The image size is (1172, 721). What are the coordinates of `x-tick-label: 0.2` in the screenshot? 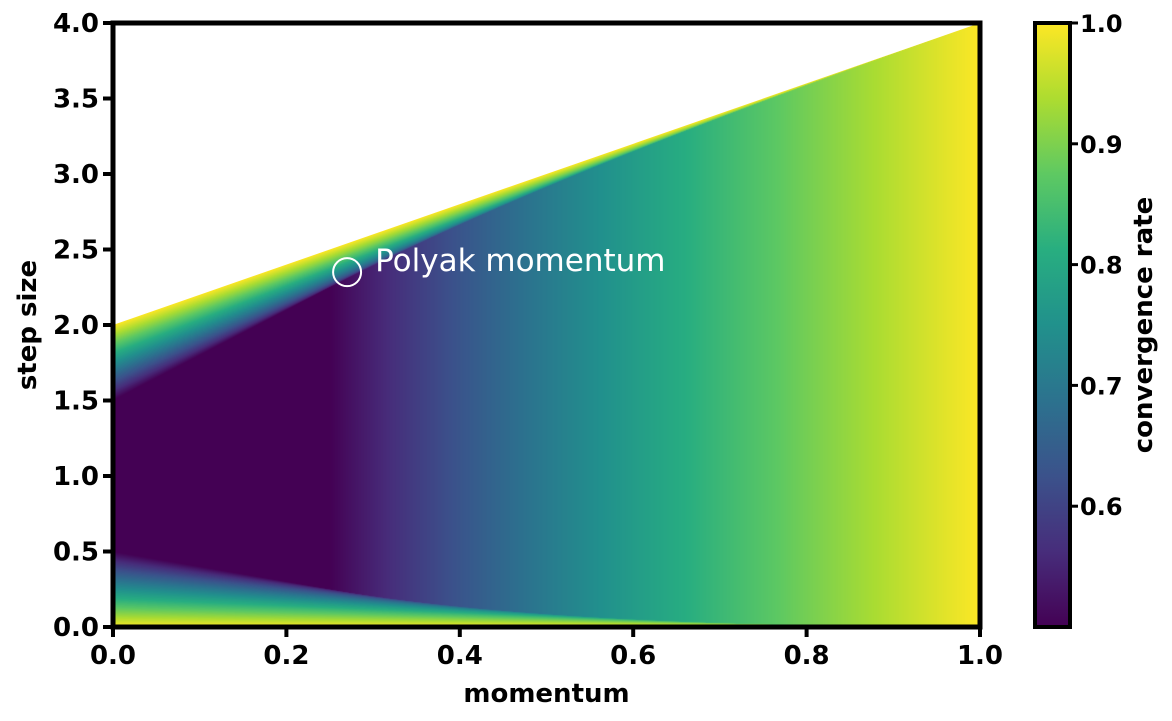 It's located at (286, 656).